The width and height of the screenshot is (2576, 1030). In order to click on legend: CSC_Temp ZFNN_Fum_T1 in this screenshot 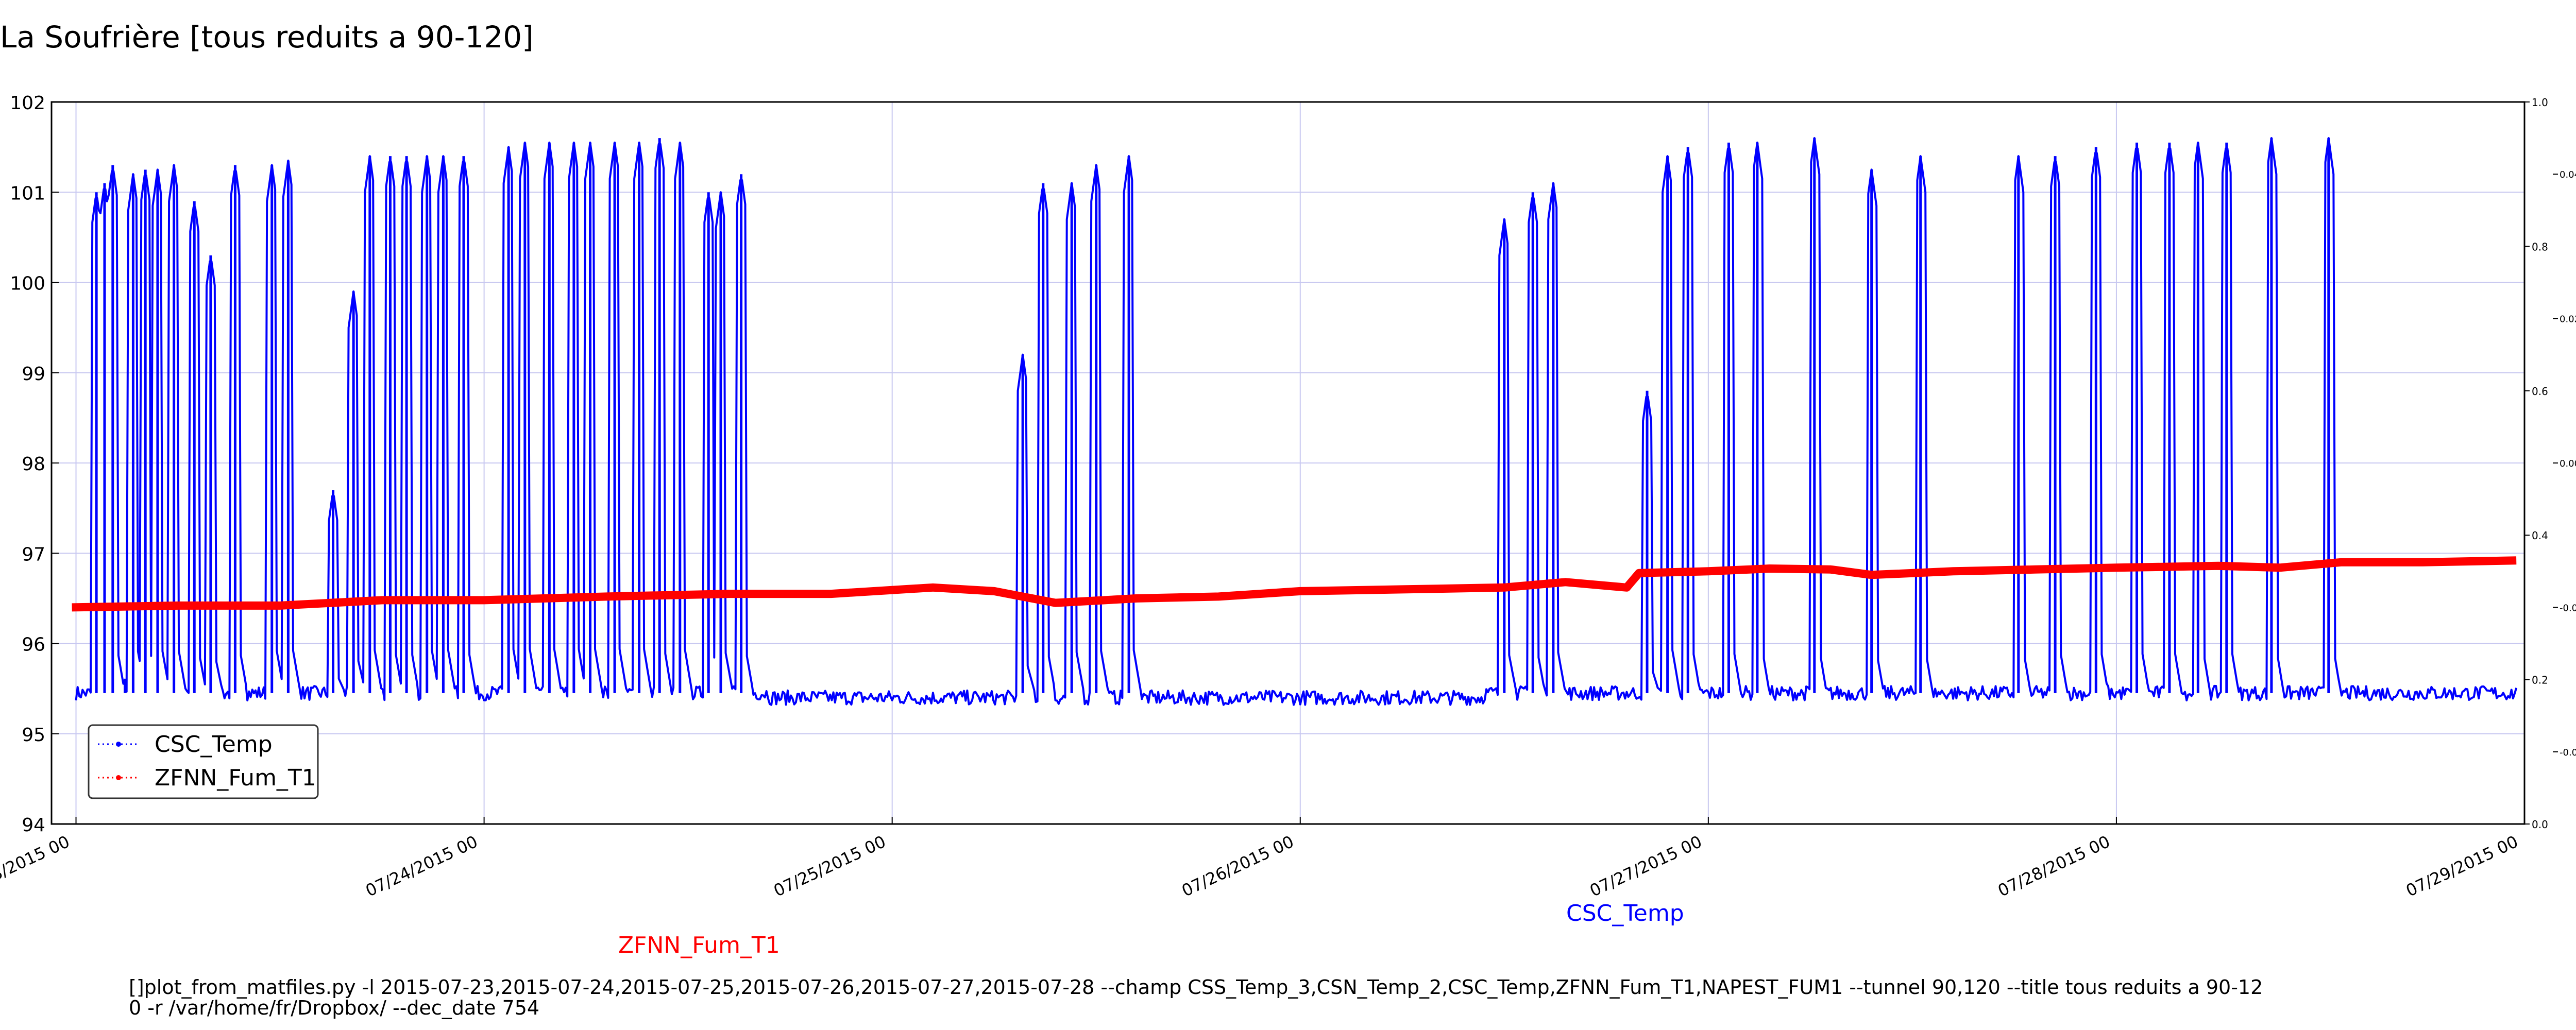, I will do `click(203, 761)`.